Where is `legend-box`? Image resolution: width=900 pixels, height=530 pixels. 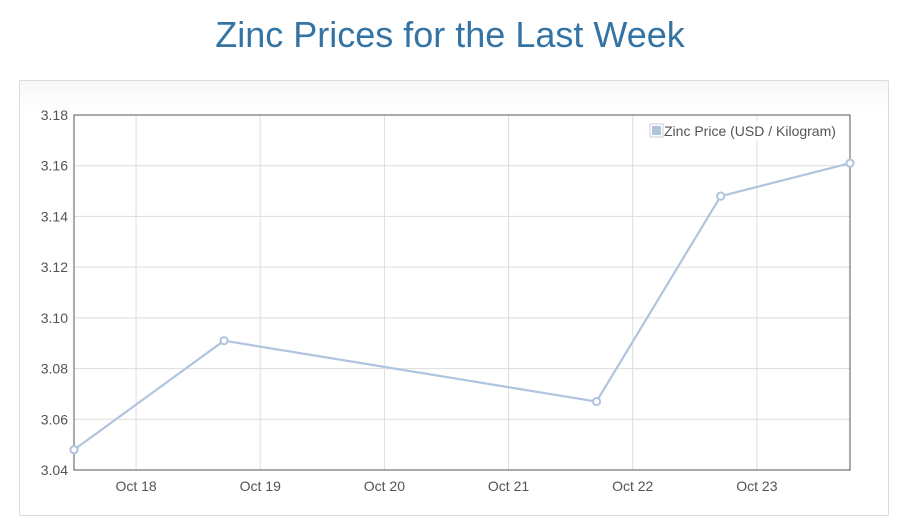
legend-box is located at coordinates (743, 131).